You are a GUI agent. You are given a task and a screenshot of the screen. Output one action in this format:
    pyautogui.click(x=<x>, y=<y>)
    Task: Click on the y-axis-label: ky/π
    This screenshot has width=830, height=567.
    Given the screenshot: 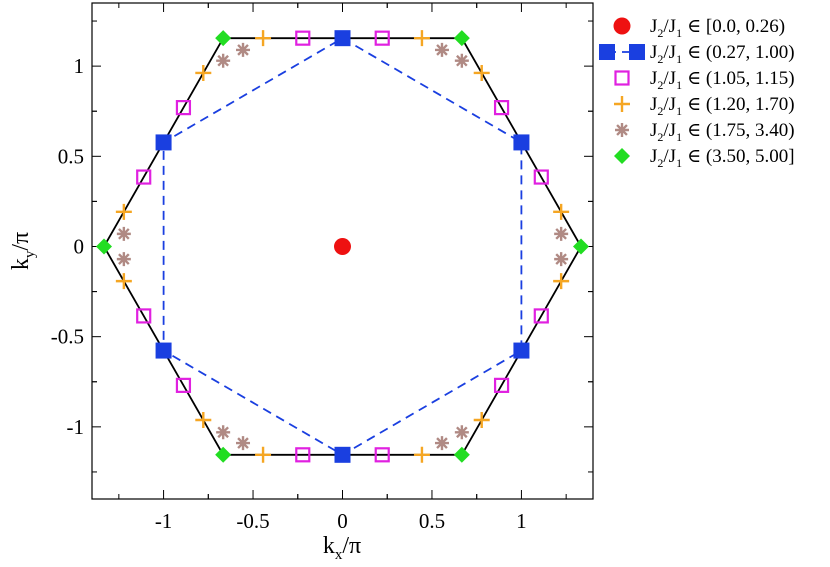 What is the action you would take?
    pyautogui.click(x=23, y=251)
    